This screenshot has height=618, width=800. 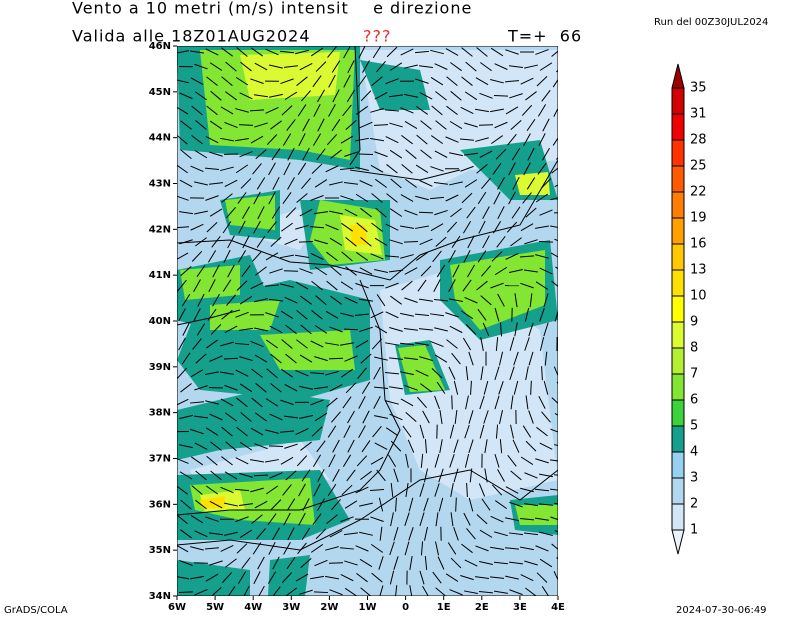 I want to click on lat-label: 36N, so click(x=160, y=504).